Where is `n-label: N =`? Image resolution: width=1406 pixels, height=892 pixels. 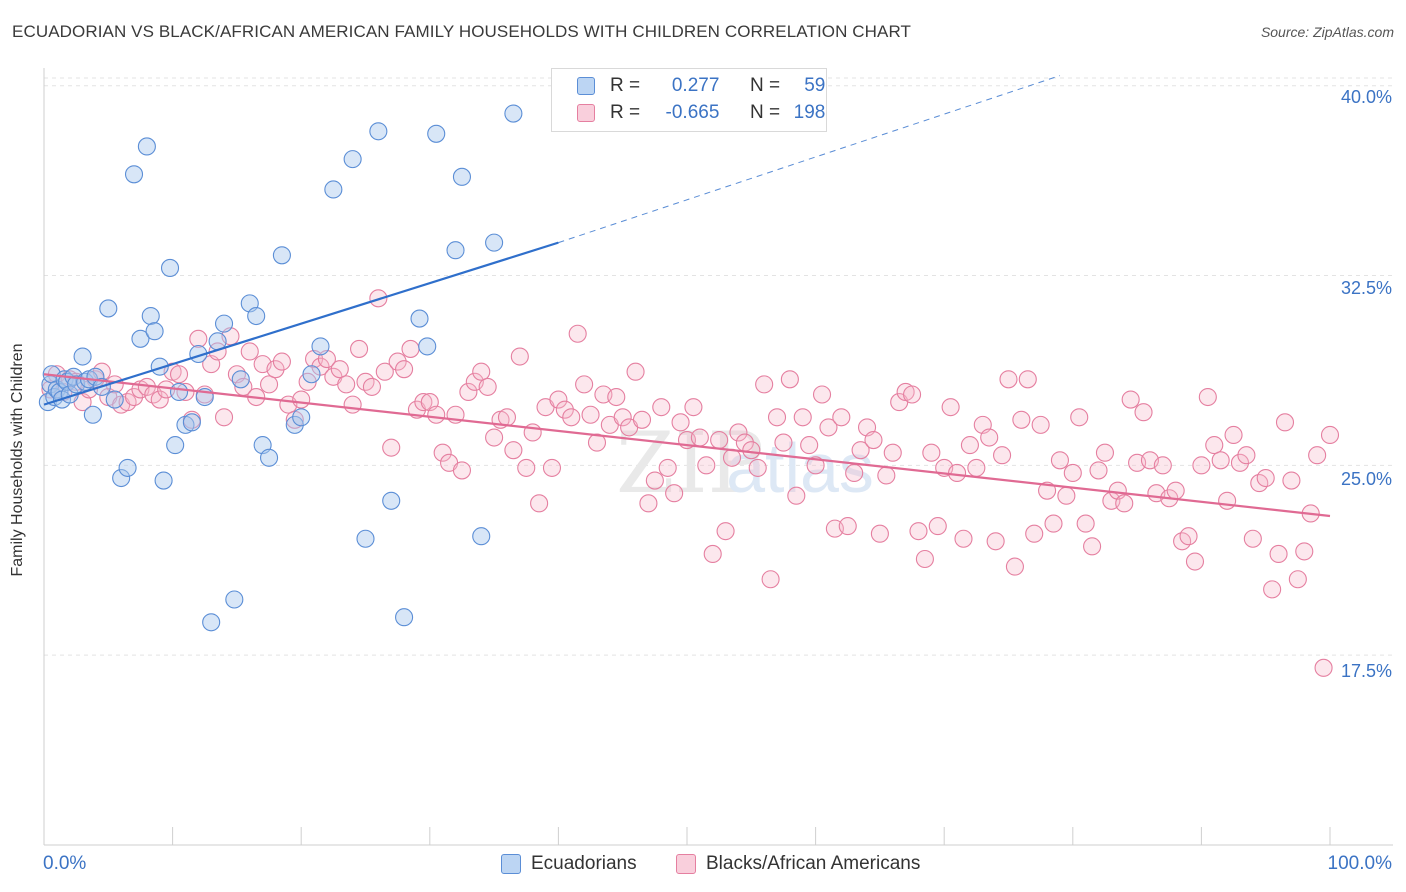 n-label: N = is located at coordinates (765, 85).